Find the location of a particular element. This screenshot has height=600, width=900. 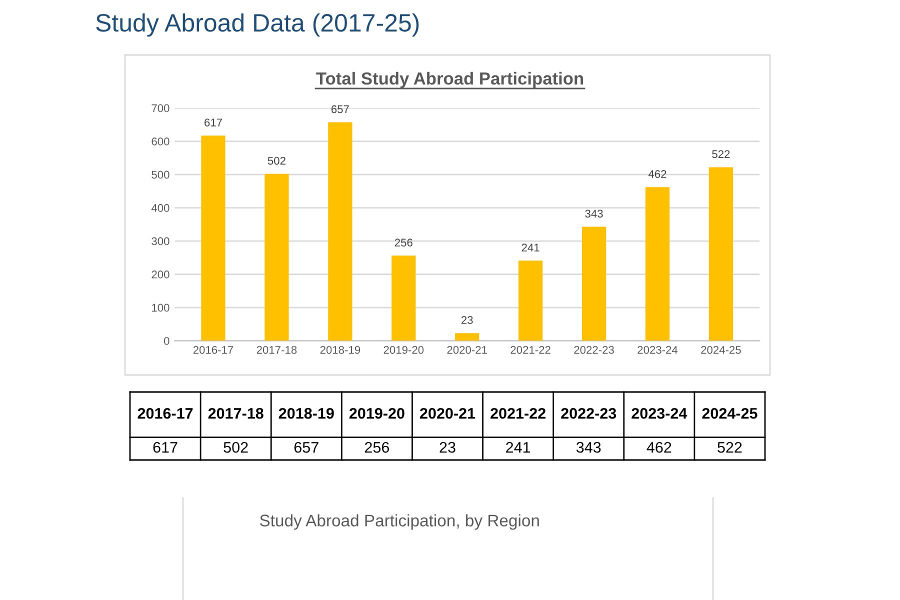

category-label: 2022-23 is located at coordinates (588, 413).